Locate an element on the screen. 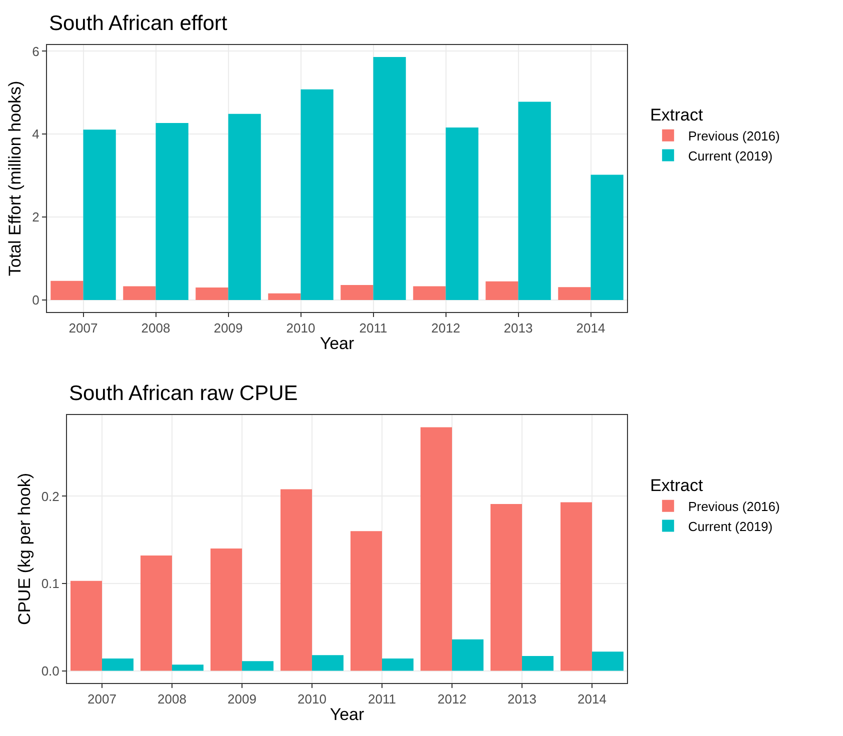 This screenshot has height=736, width=843. y-tick-label: 2 is located at coordinates (36, 217).